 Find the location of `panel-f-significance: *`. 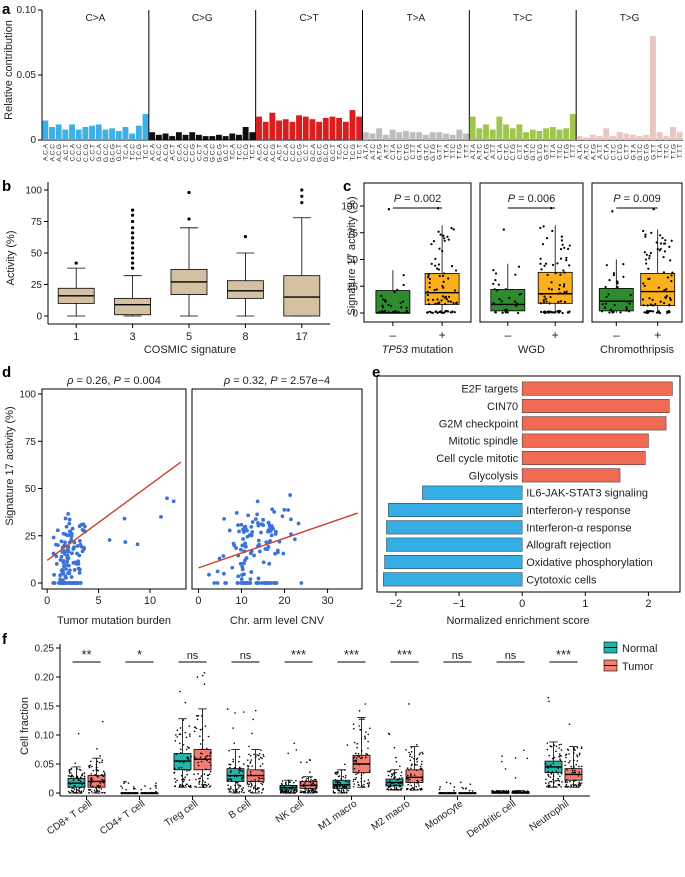

panel-f-significance: * is located at coordinates (139, 654).